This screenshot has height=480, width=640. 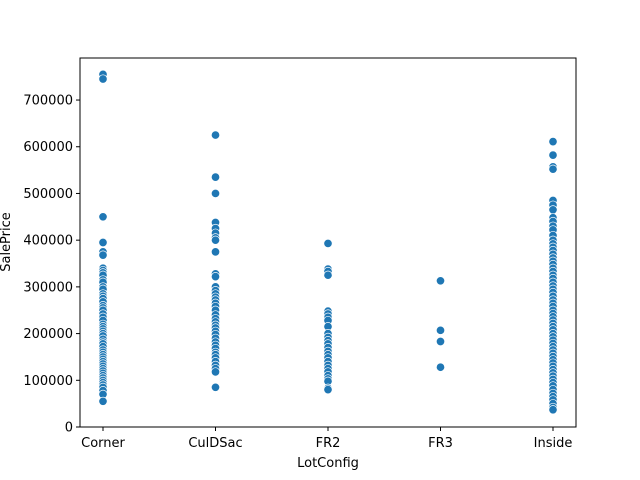 What do you see at coordinates (69, 428) in the screenshot?
I see `y-tick-label: 0` at bounding box center [69, 428].